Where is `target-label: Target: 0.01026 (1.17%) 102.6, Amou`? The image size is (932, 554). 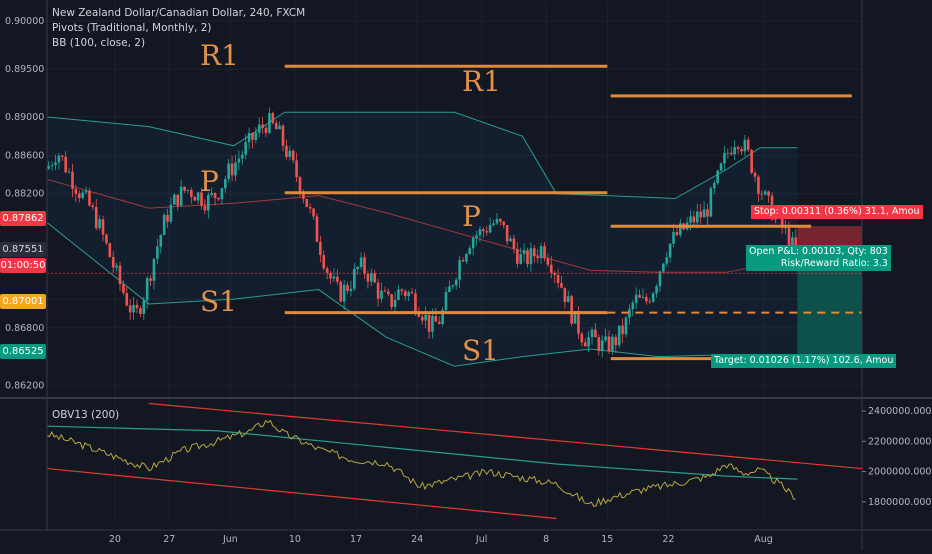 target-label: Target: 0.01026 (1.17%) 102.6, Amou is located at coordinates (804, 361).